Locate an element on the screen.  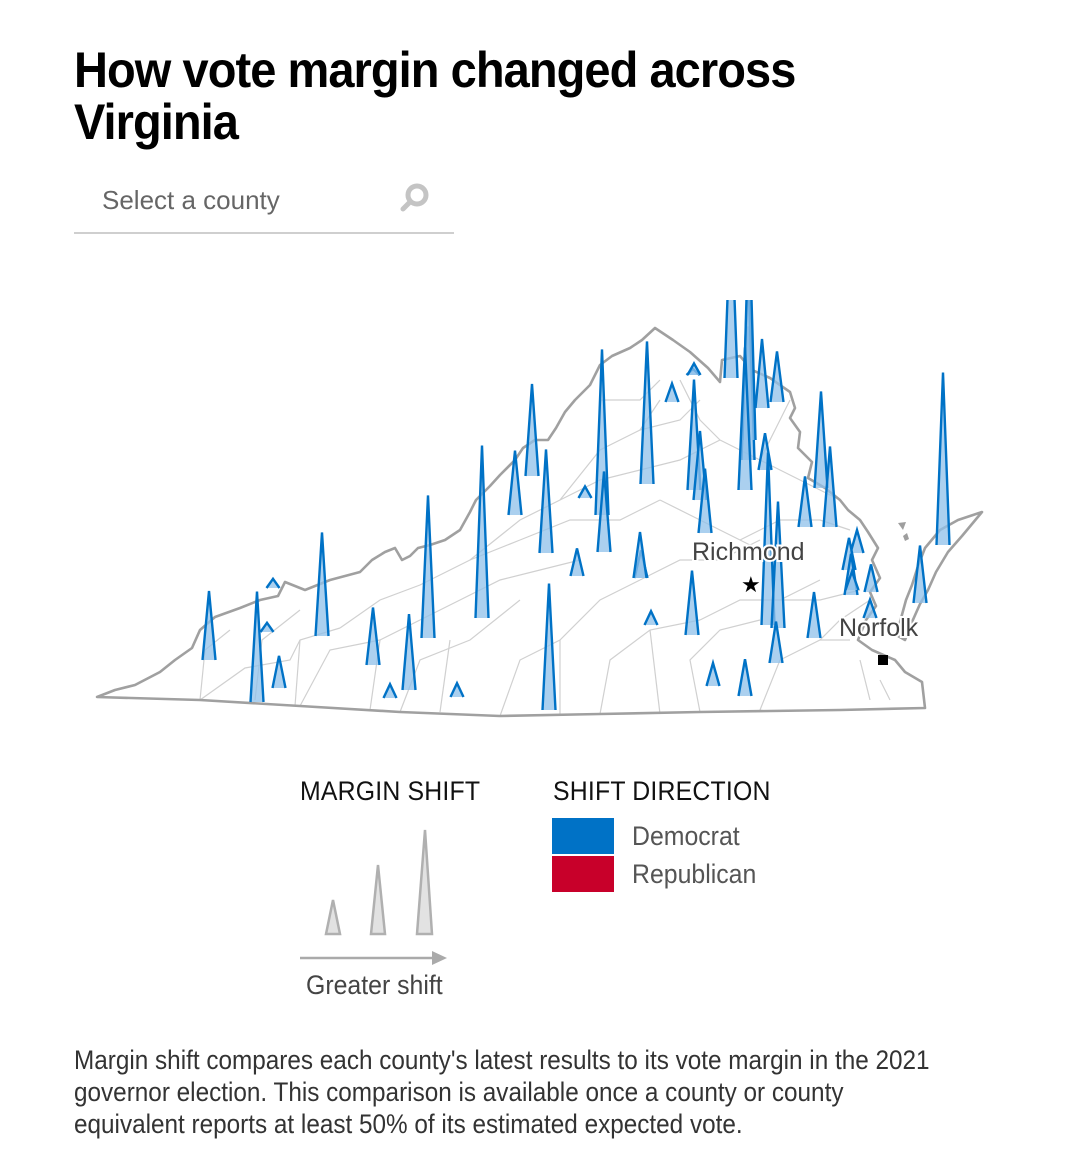
city-label-richmond: Richmond is located at coordinates (748, 552).